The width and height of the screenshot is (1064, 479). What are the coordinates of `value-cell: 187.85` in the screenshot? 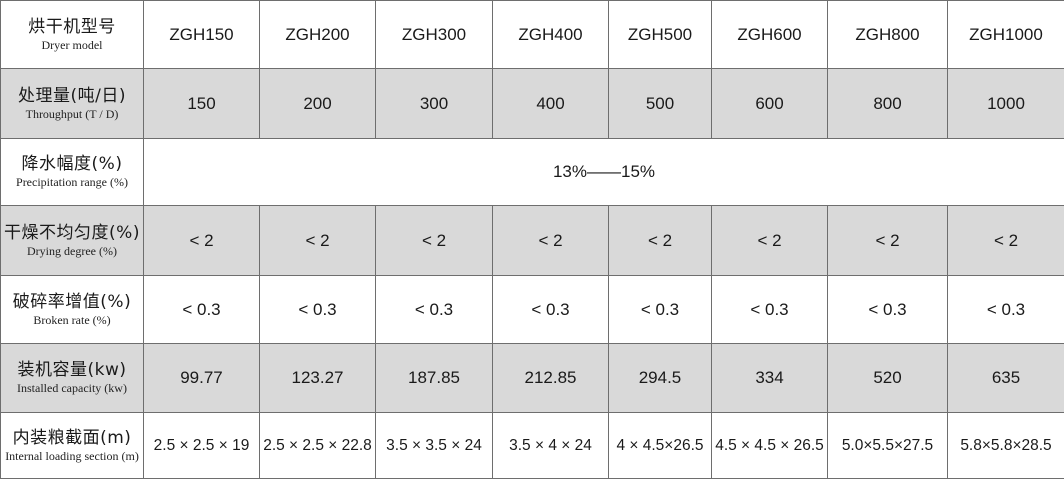 It's located at (434, 378).